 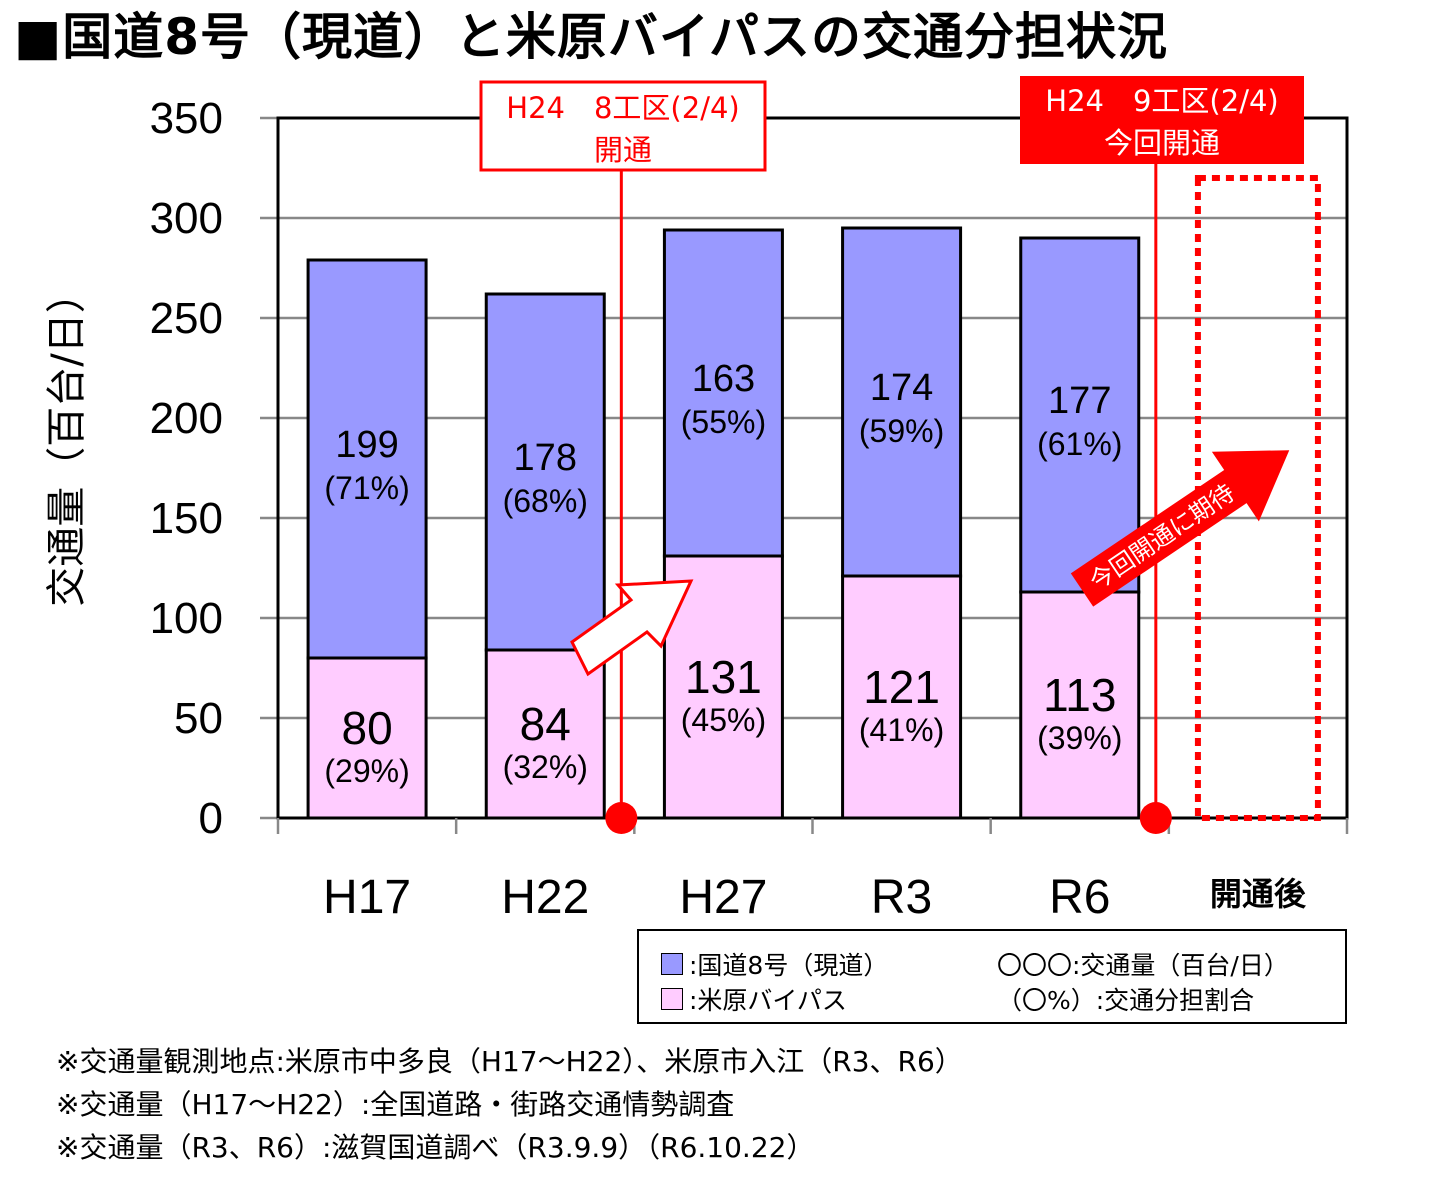 What do you see at coordinates (723, 422) in the screenshot?
I see `share-label-current-road-H27: (55%)` at bounding box center [723, 422].